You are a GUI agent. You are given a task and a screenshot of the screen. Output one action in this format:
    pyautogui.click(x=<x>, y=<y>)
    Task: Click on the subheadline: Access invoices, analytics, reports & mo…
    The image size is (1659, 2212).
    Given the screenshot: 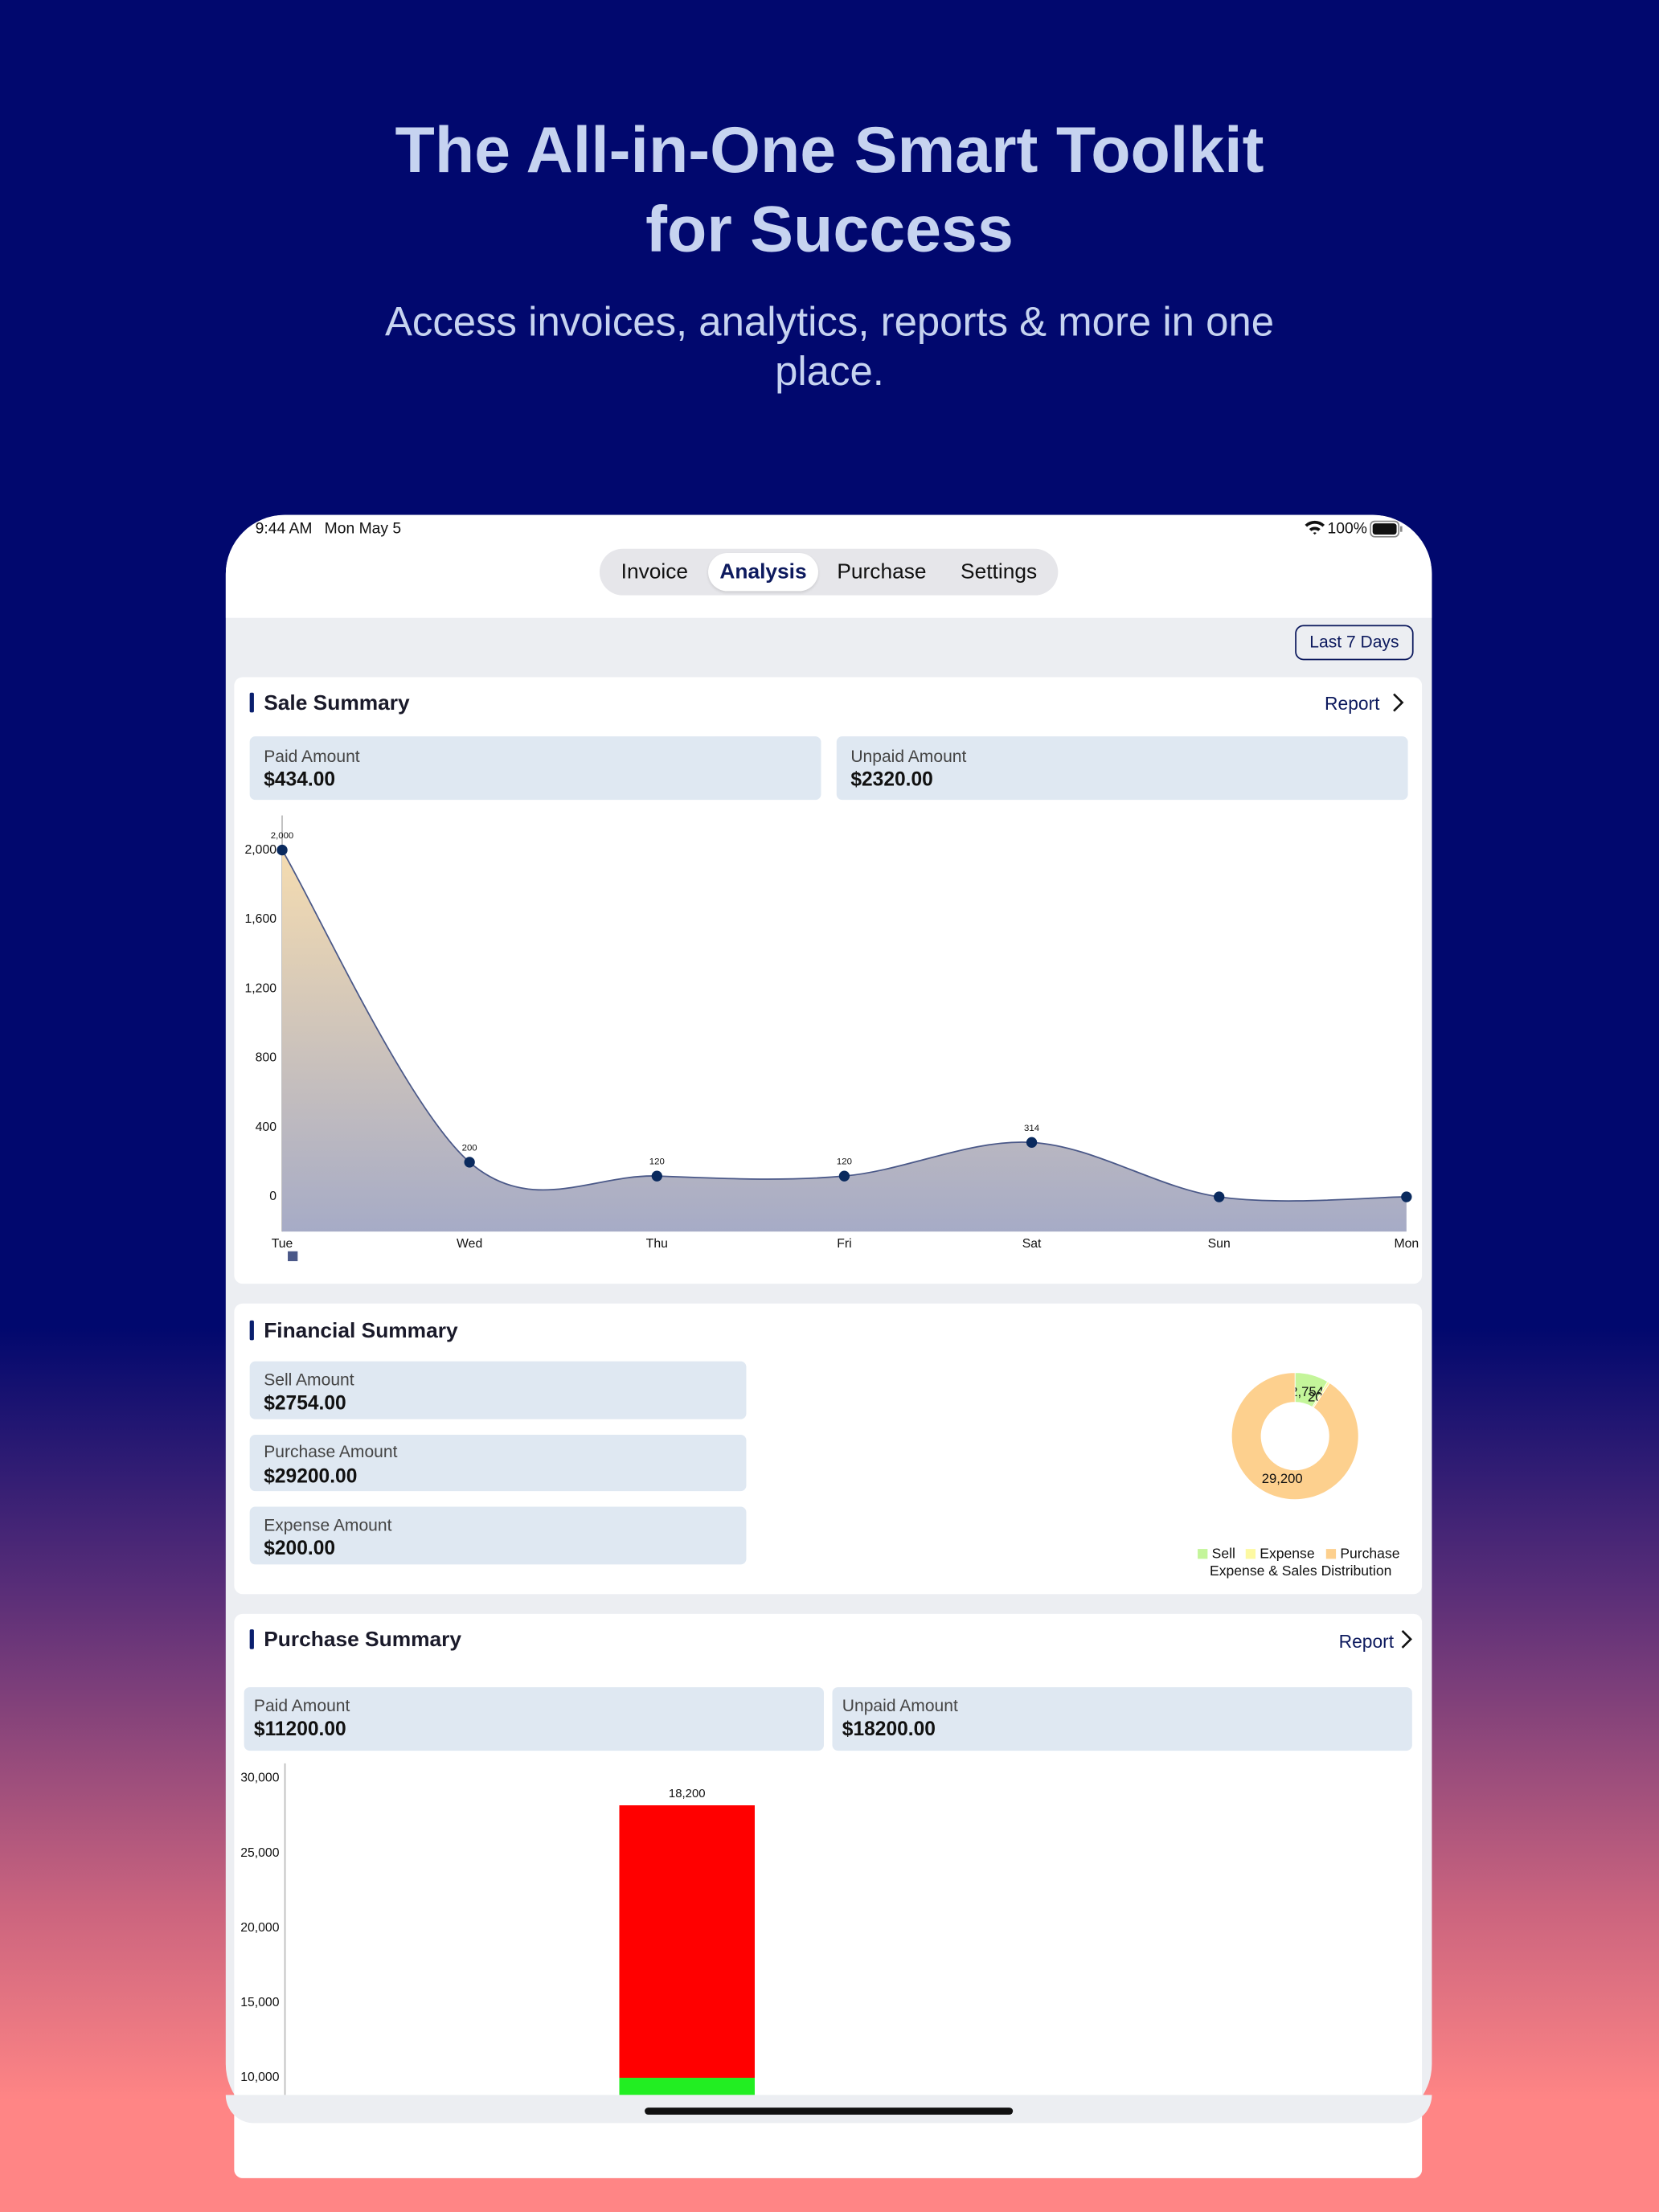 What is the action you would take?
    pyautogui.click(x=829, y=347)
    